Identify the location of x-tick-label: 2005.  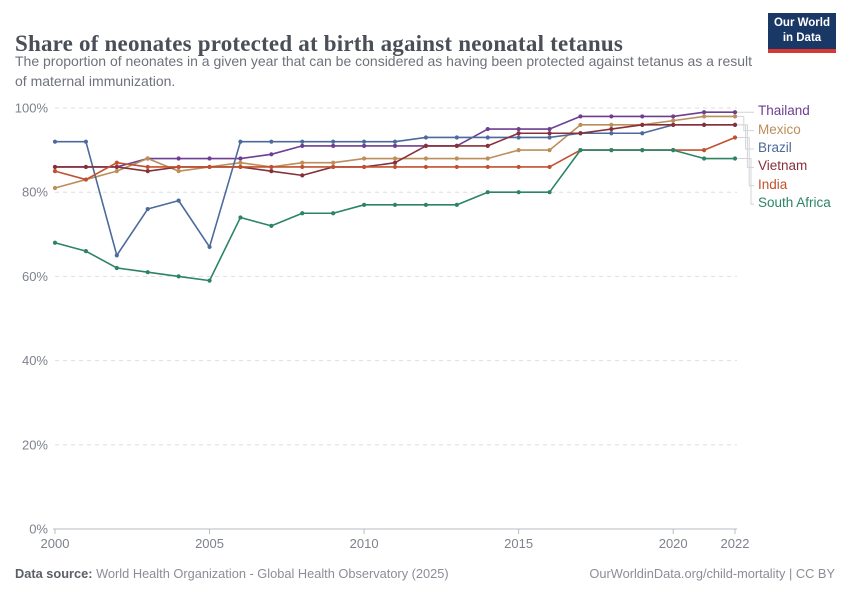
(209, 543).